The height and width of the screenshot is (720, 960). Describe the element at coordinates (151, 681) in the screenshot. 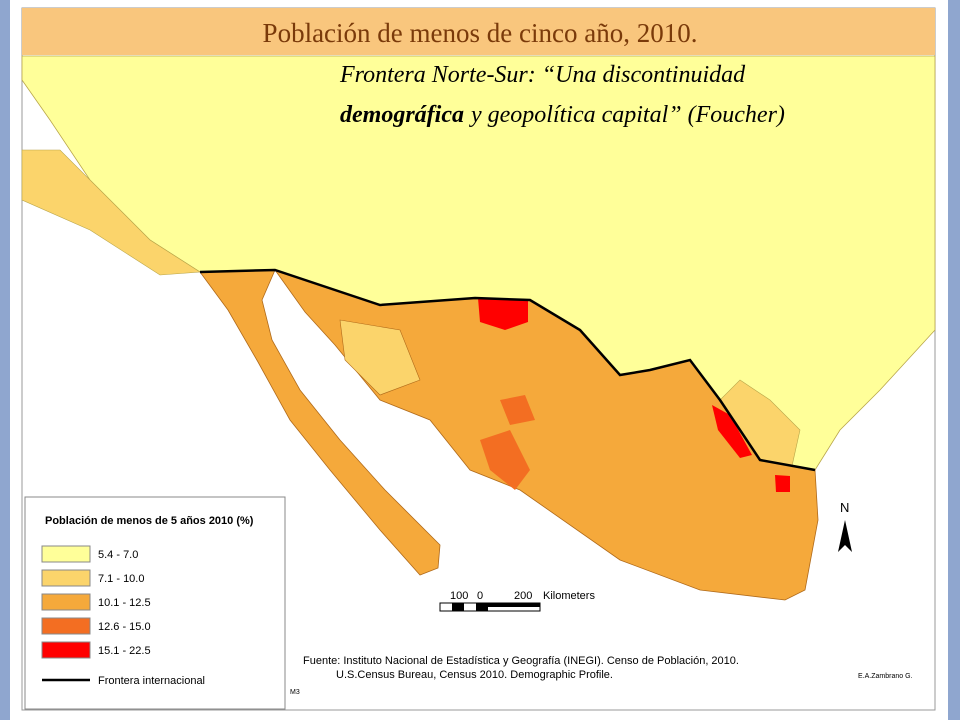

I see `legend-border-label: Frontera internacional` at that location.